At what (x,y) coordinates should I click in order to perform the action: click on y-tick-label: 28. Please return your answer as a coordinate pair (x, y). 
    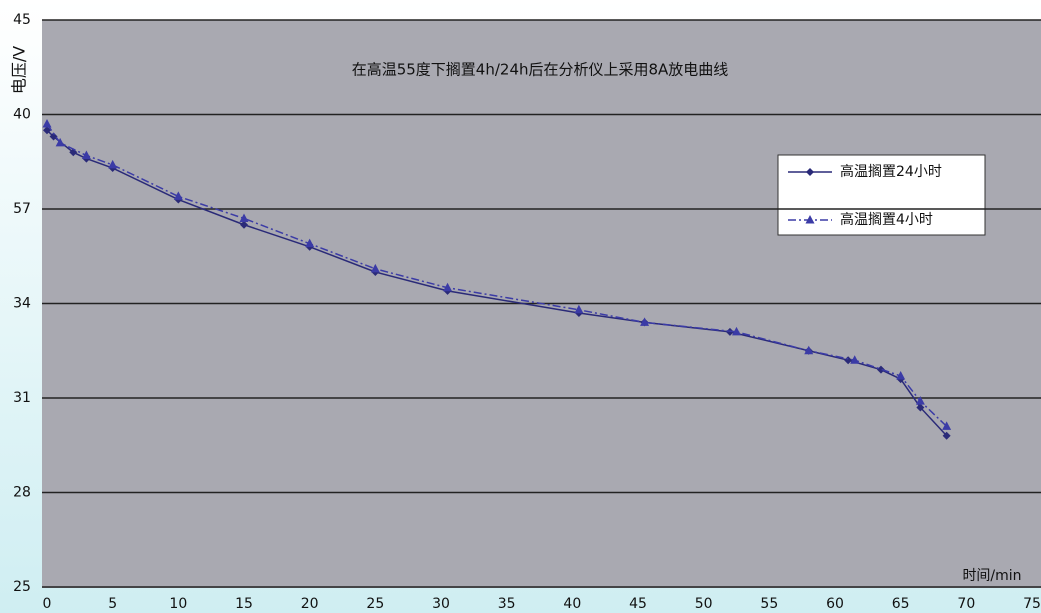
    Looking at the image, I should click on (22, 493).